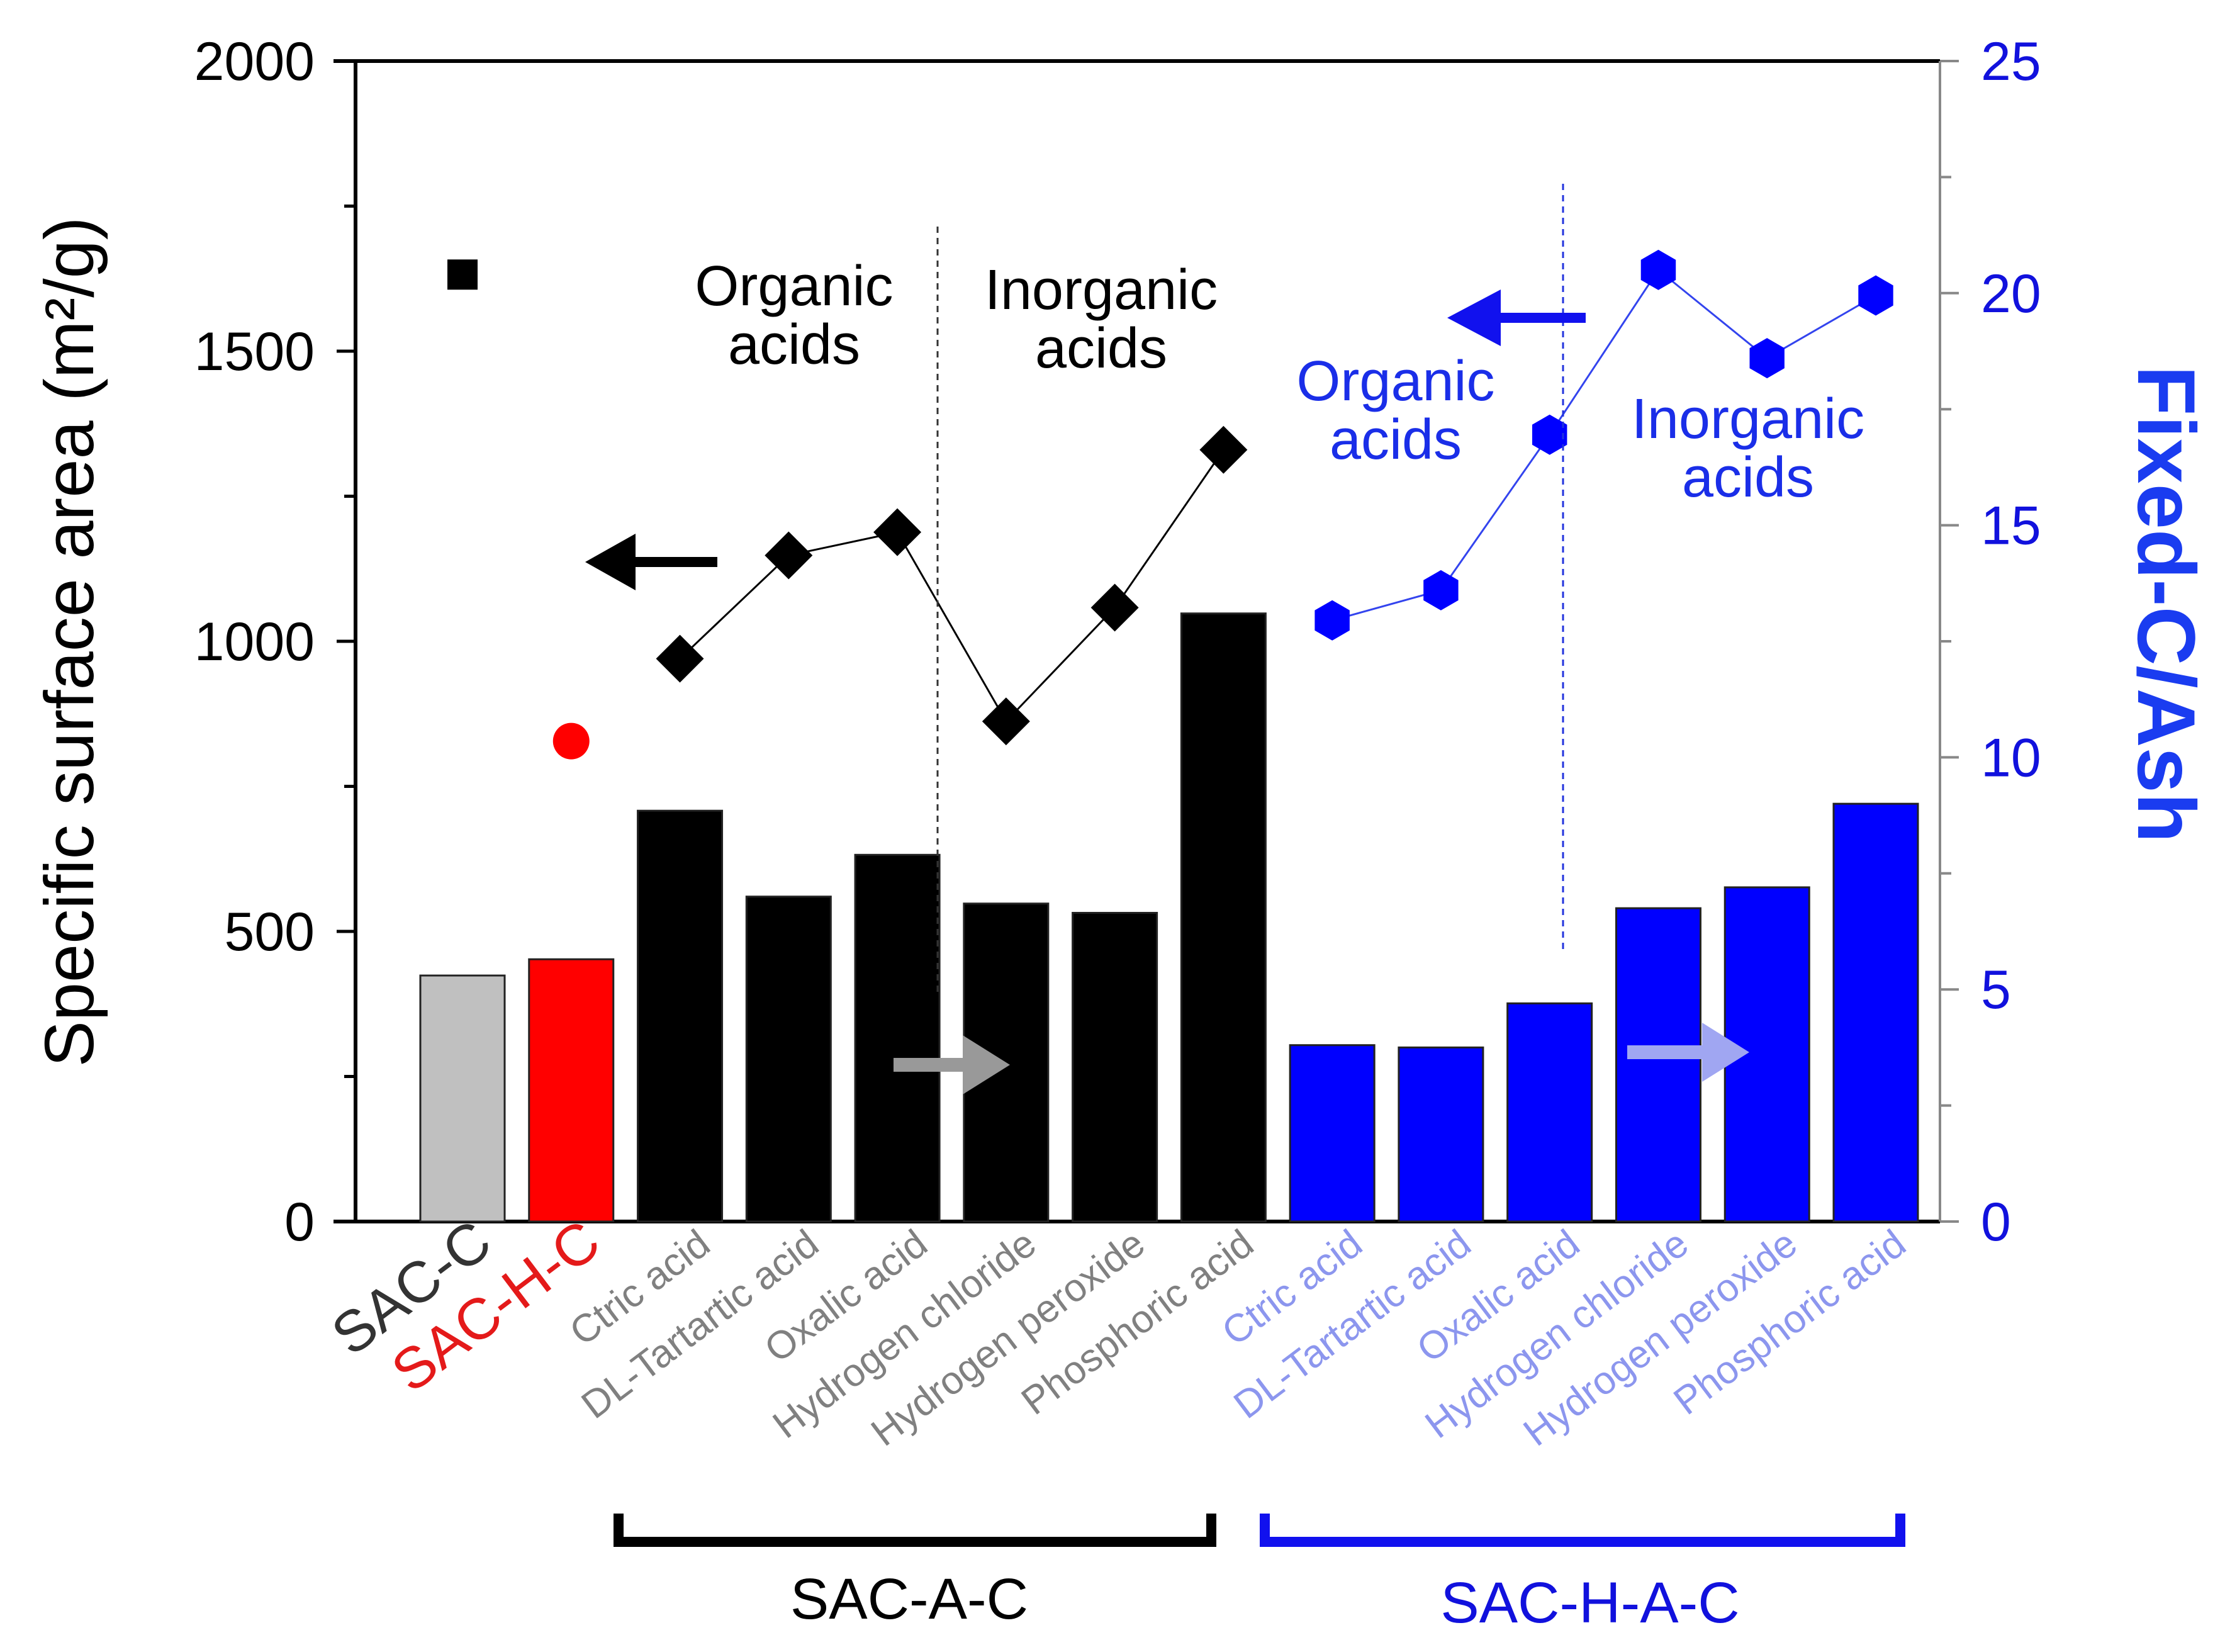  Describe the element at coordinates (1996, 990) in the screenshot. I see `right-tick-label: 5` at that location.